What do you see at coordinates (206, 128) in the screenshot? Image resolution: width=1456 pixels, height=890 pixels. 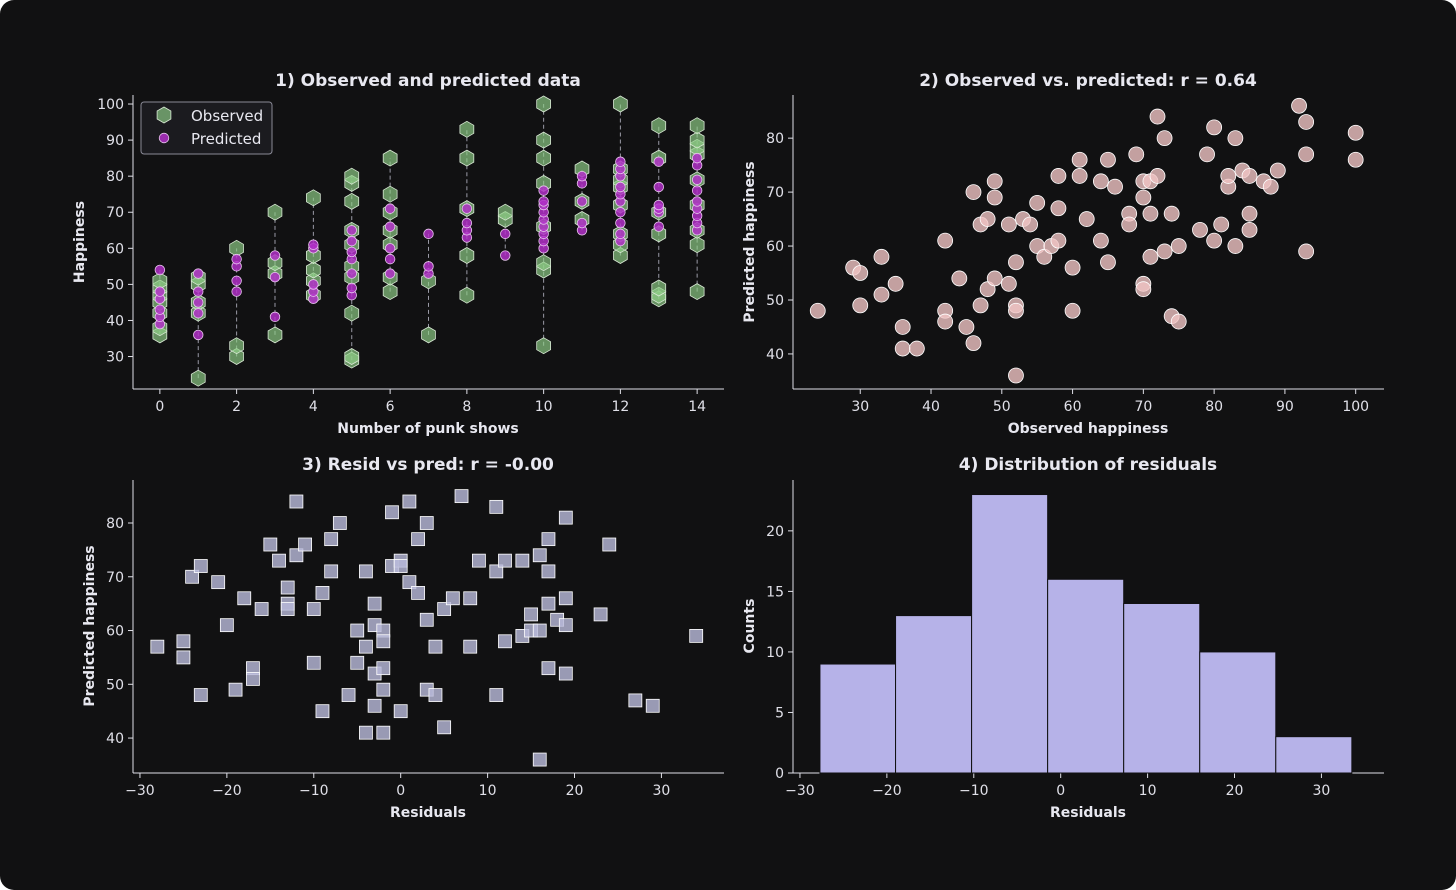 I see `legend: Observed Predicted` at bounding box center [206, 128].